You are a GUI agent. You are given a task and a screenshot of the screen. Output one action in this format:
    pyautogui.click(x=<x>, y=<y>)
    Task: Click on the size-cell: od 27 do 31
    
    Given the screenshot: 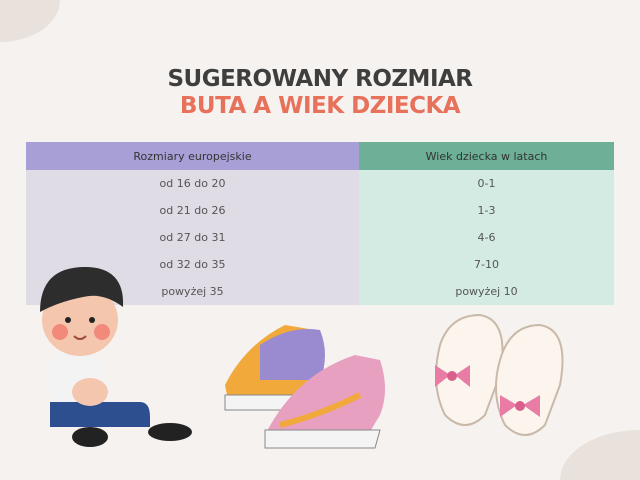 What is the action you would take?
    pyautogui.click(x=192, y=237)
    